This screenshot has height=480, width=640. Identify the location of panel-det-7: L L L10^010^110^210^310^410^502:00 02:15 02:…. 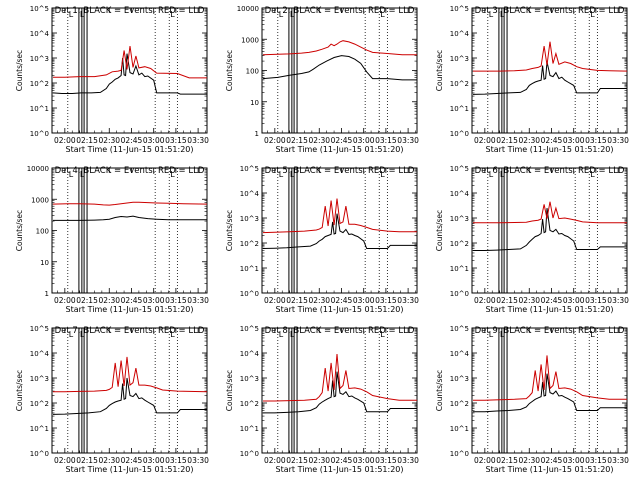
(112, 399).